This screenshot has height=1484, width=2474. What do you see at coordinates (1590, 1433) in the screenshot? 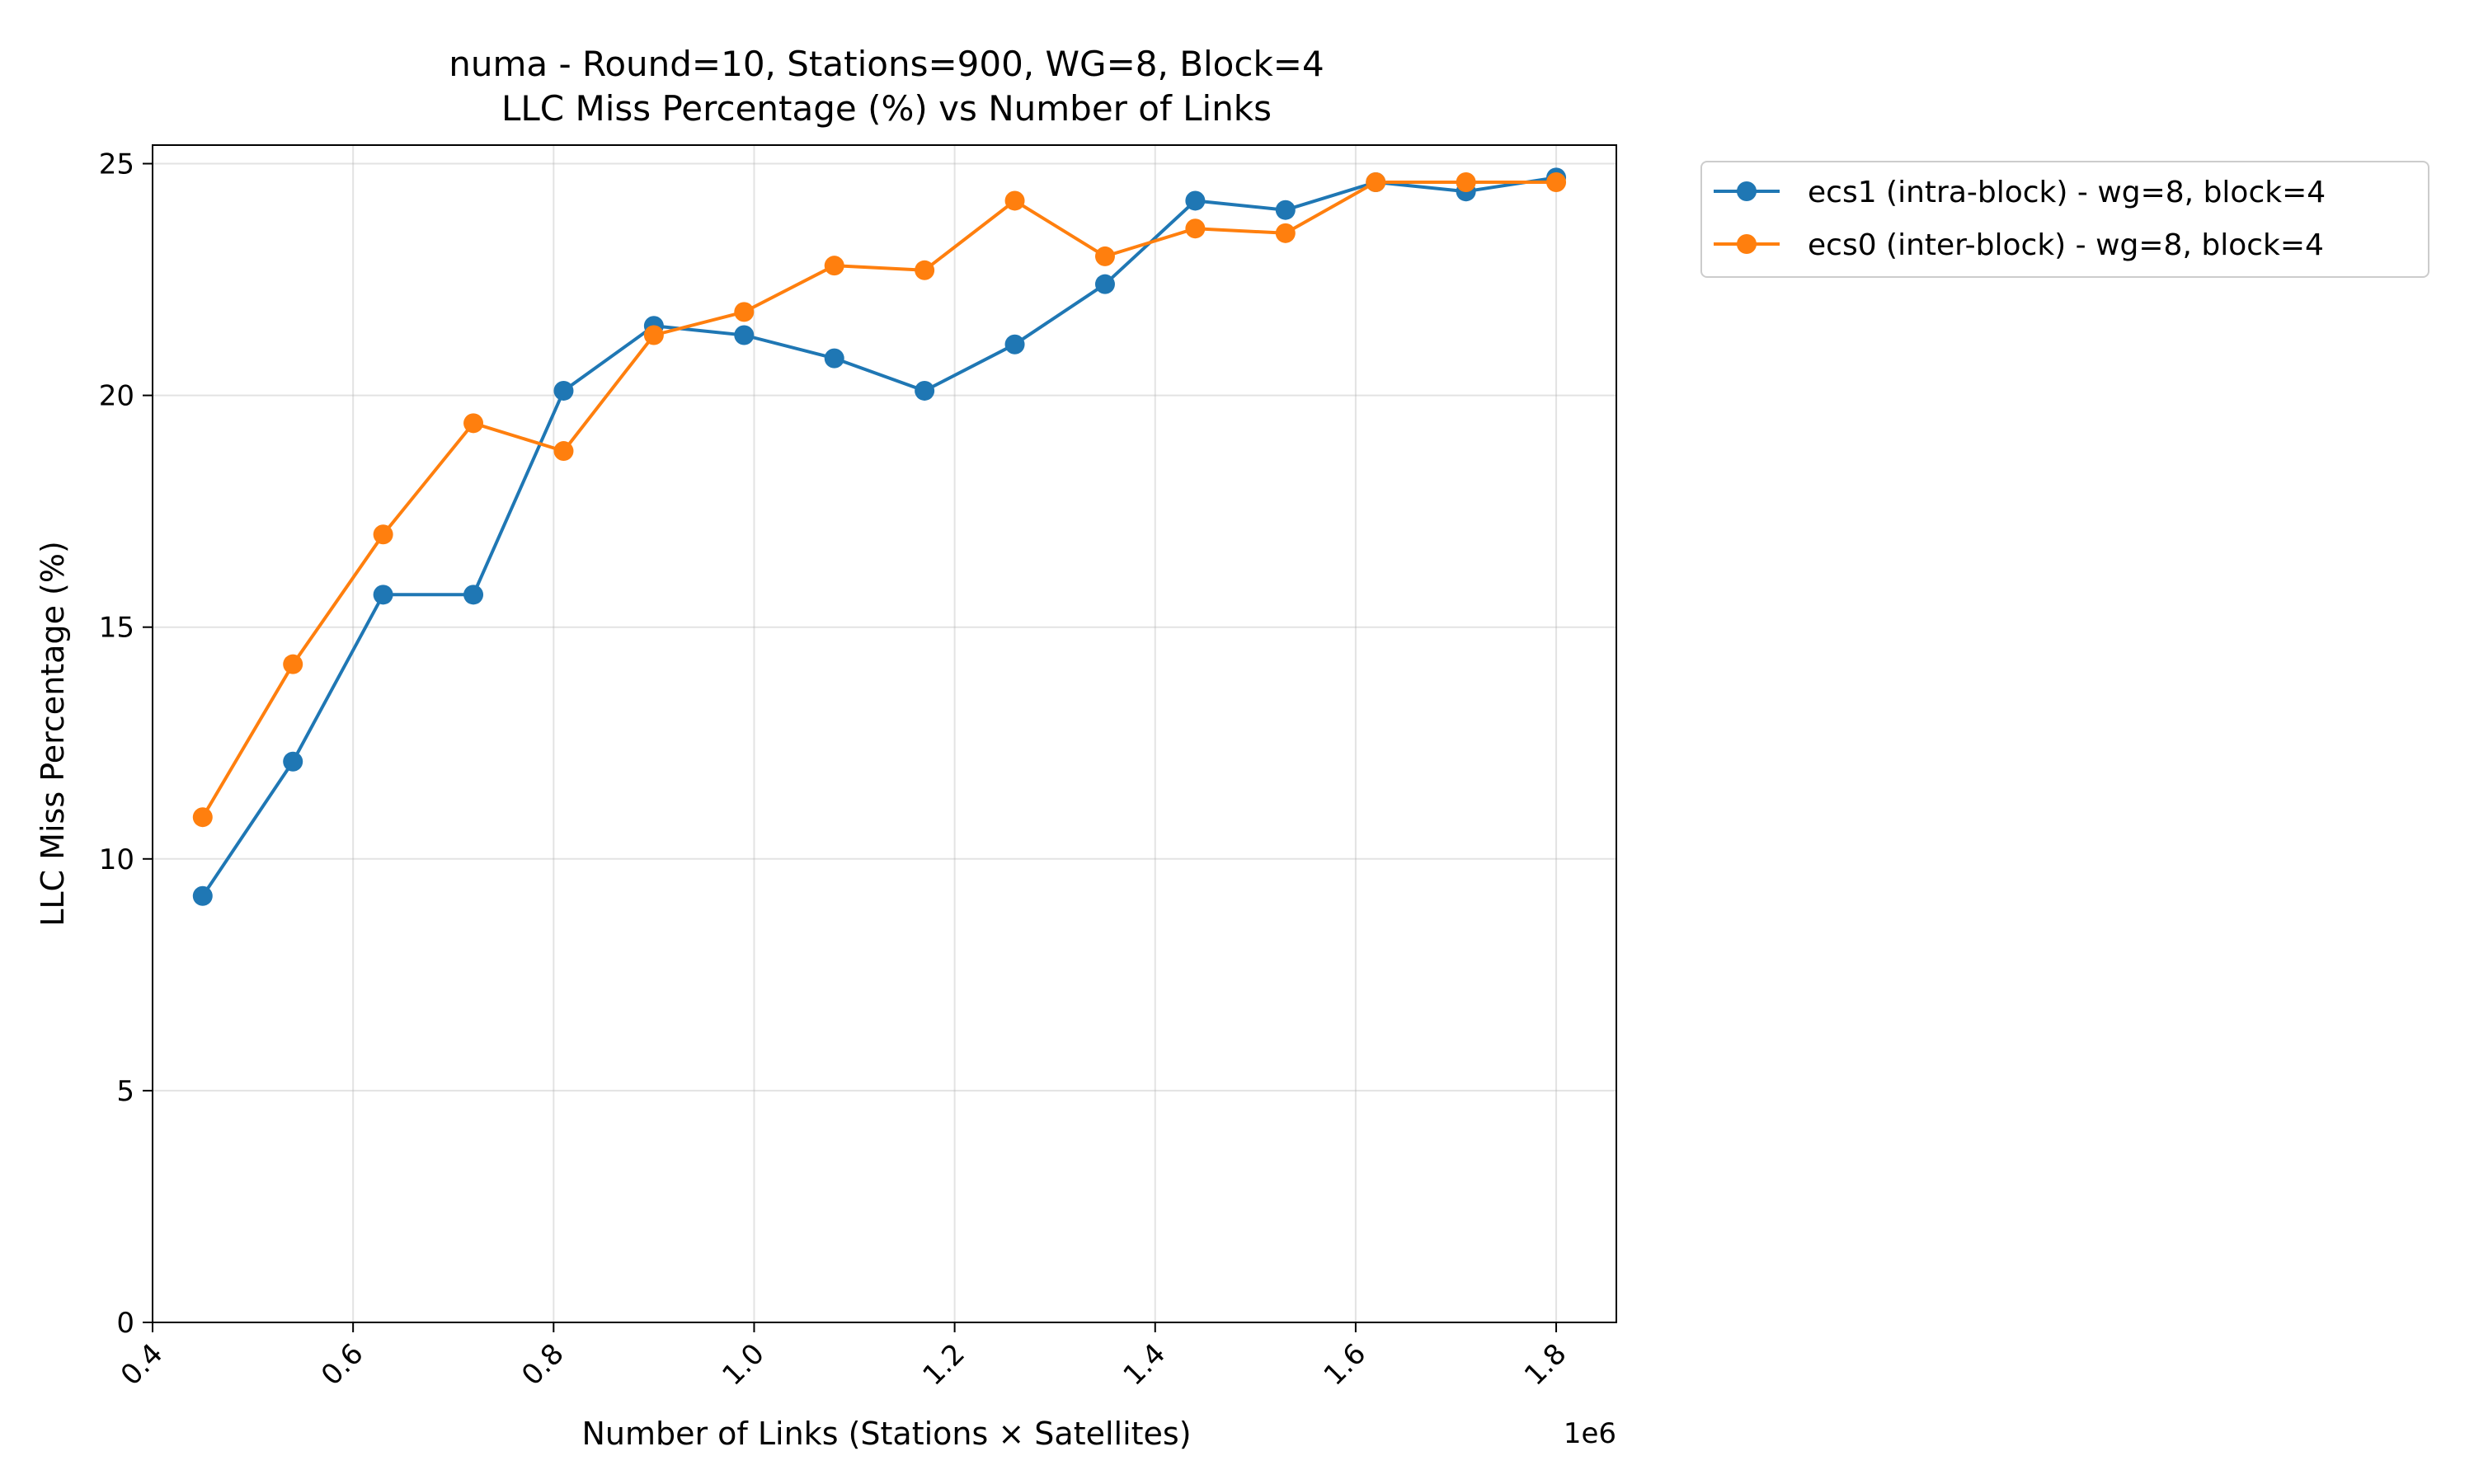
I see `x-axis-offset-label: 1e6` at bounding box center [1590, 1433].